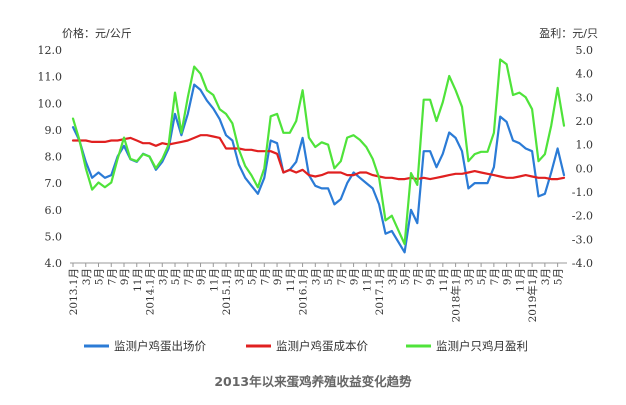 The image size is (626, 405). I want to click on right-tick-label: -2.0, so click(582, 216).